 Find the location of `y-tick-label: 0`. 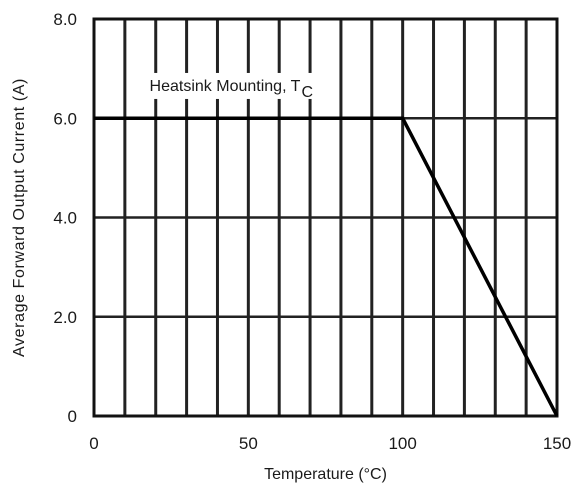

y-tick-label: 0 is located at coordinates (72, 416).